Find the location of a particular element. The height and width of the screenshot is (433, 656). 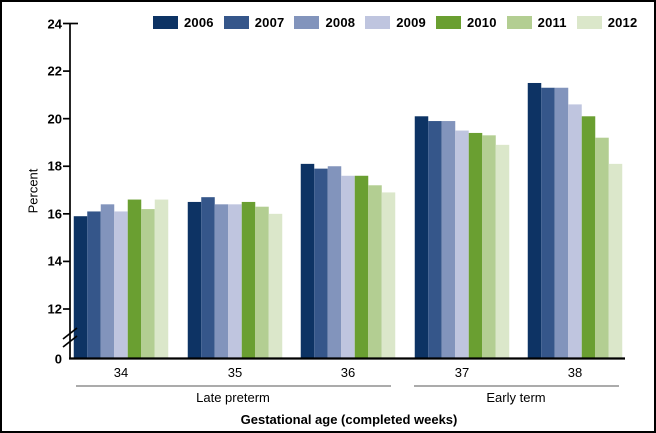

x-tick-label-35: 35 is located at coordinates (235, 372).